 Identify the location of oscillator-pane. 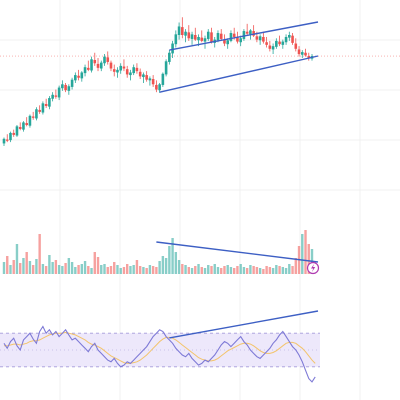
(160, 354).